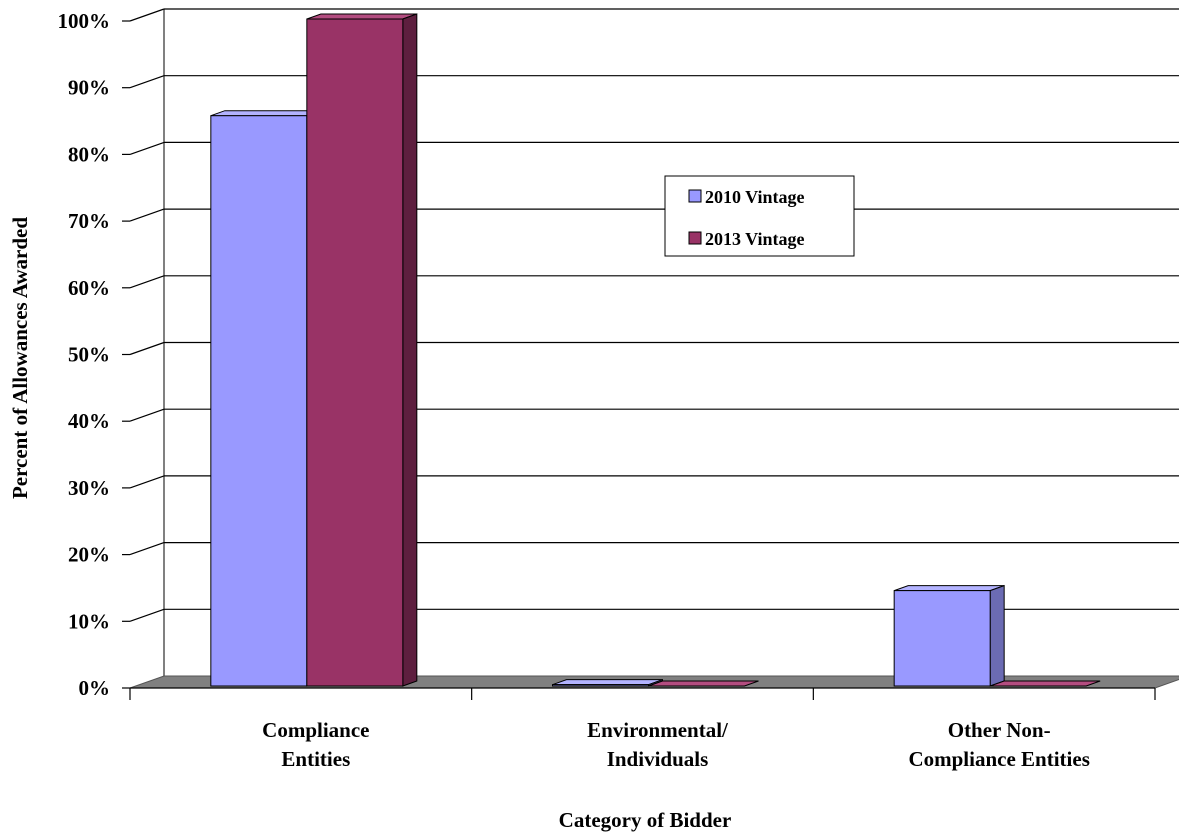  I want to click on category-label-line: Compliance, so click(315, 730).